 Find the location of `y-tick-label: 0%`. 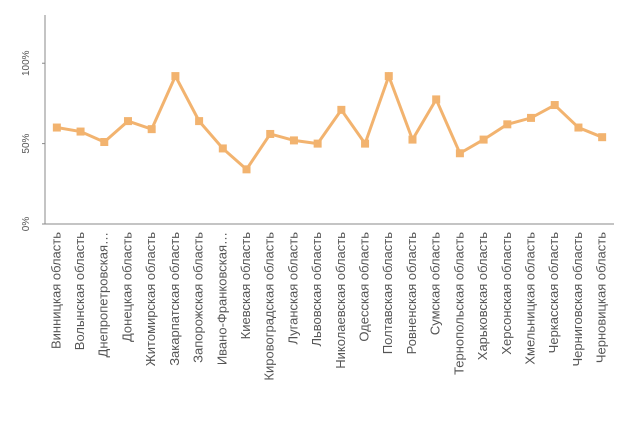

y-tick-label: 0% is located at coordinates (26, 224).